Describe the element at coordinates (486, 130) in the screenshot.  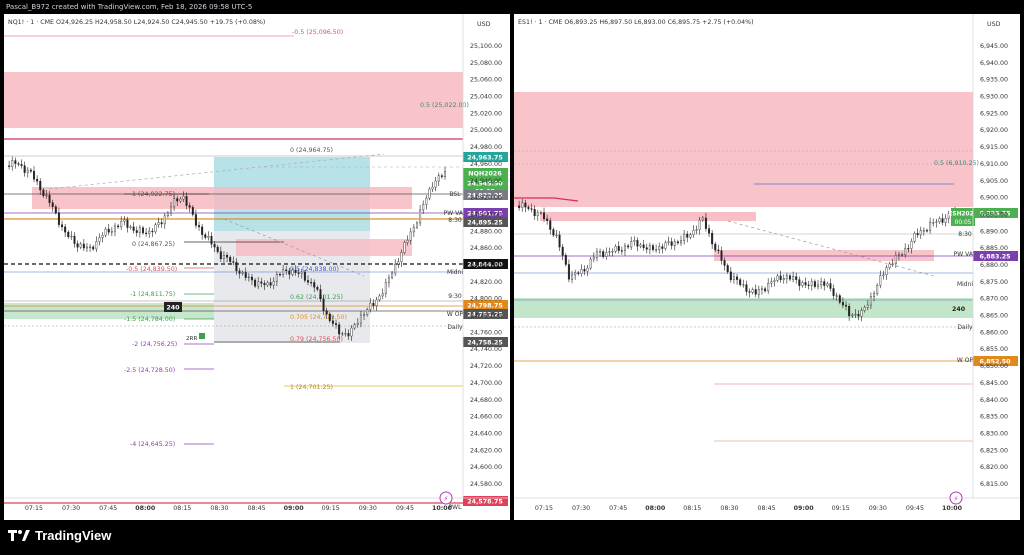
I see `price-tick-label: 25,000.00` at that location.